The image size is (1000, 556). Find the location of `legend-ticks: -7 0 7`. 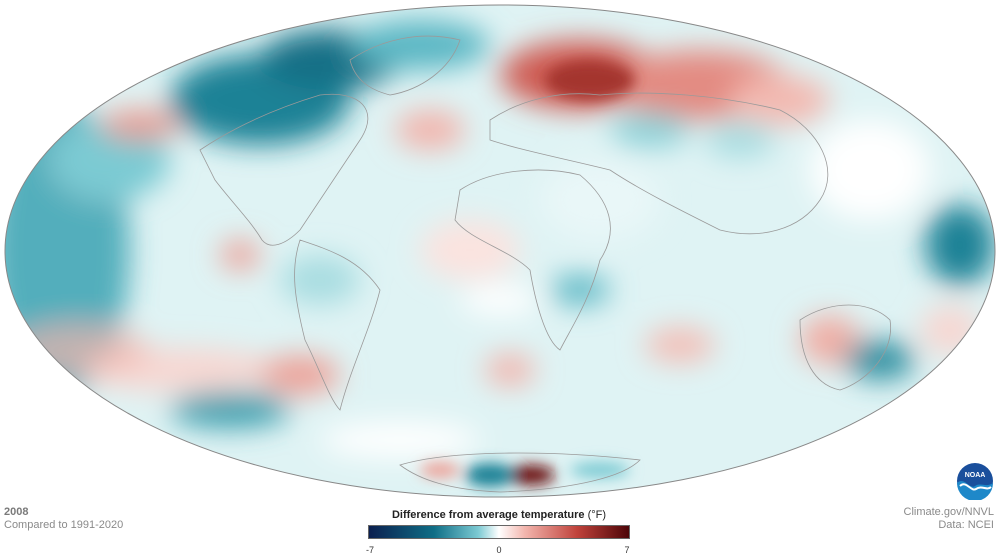

legend-ticks: -7 0 7 is located at coordinates (497, 550).